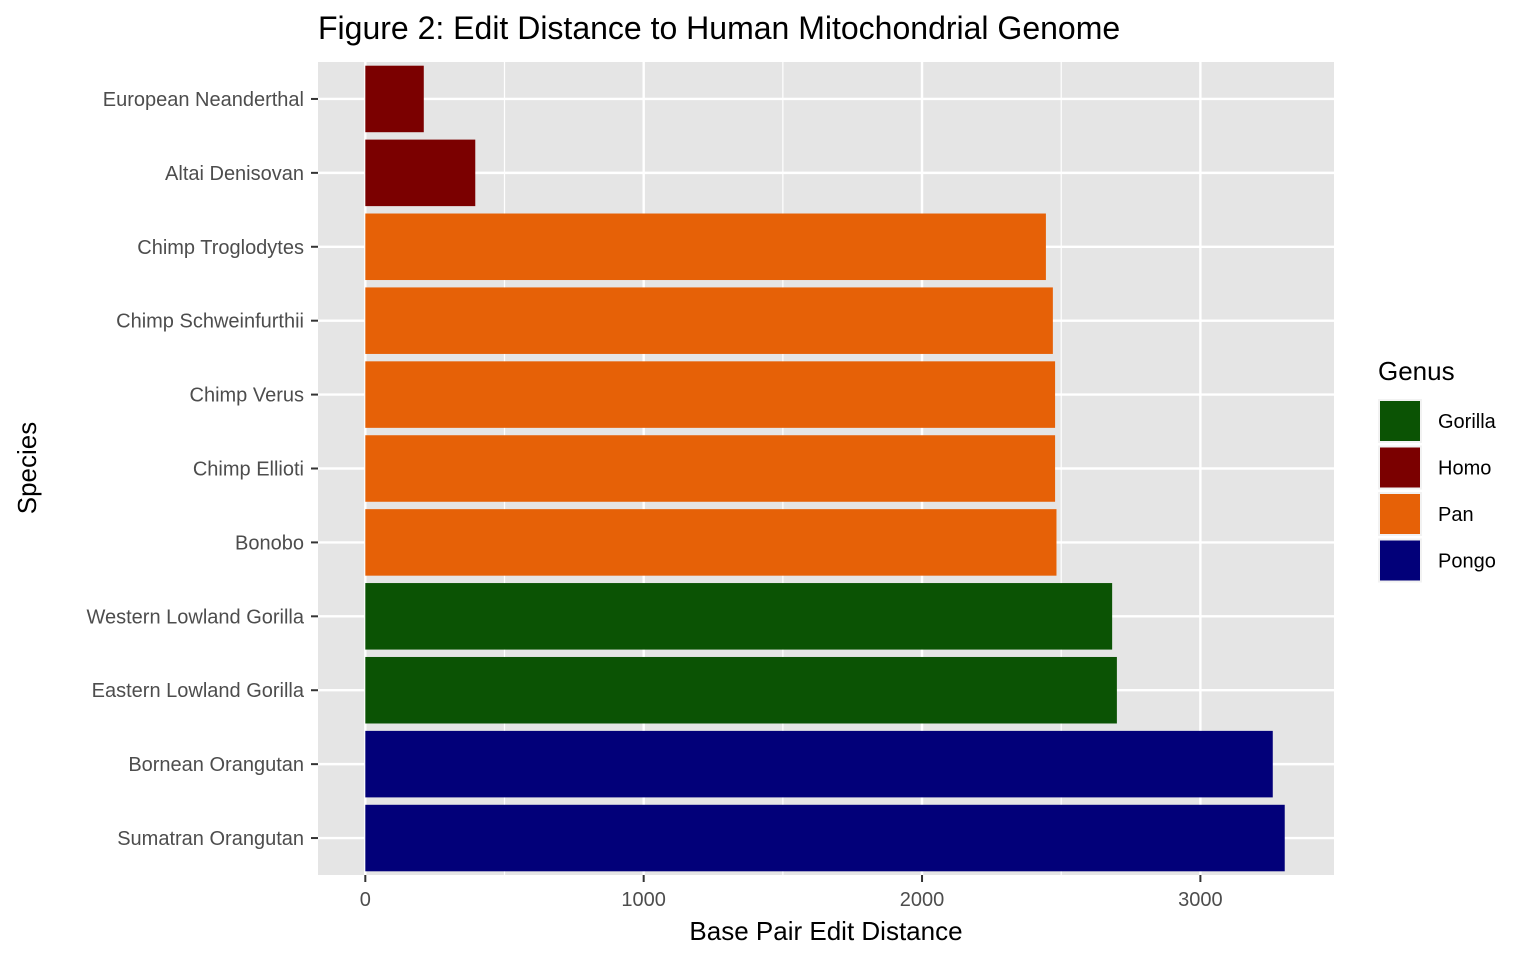 This screenshot has width=1536, height=960. I want to click on legend-label-pan: Pan, so click(1456, 515).